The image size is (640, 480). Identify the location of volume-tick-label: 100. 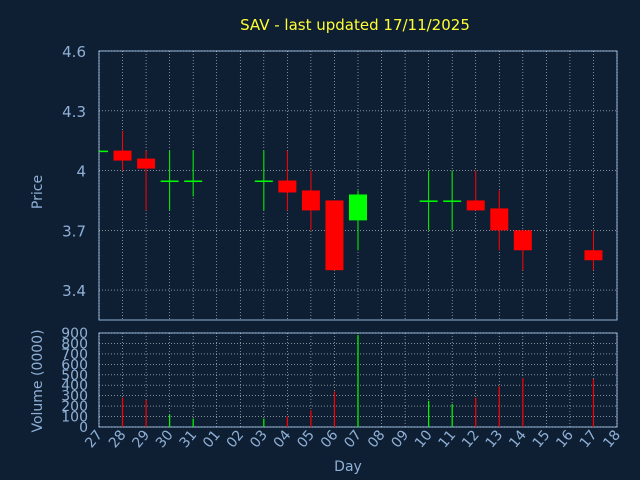
(74, 418).